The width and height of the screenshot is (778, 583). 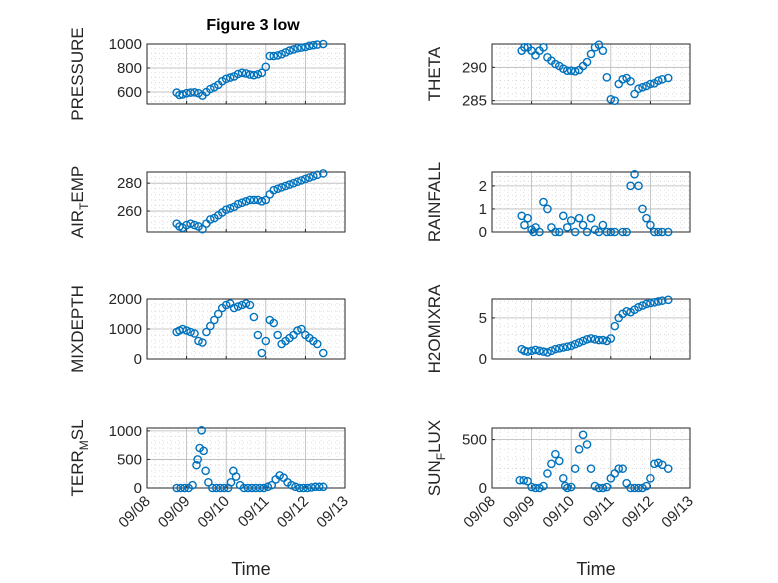 I want to click on y-tick-label: 285, so click(x=474, y=101).